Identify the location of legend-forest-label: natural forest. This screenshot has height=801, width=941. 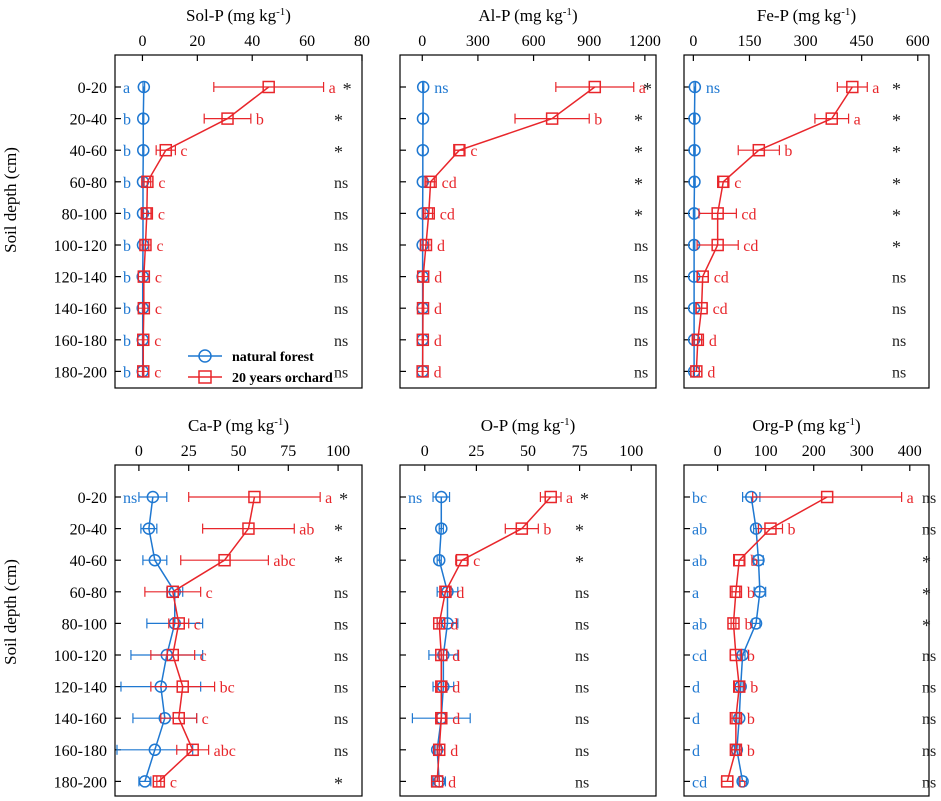
(273, 357).